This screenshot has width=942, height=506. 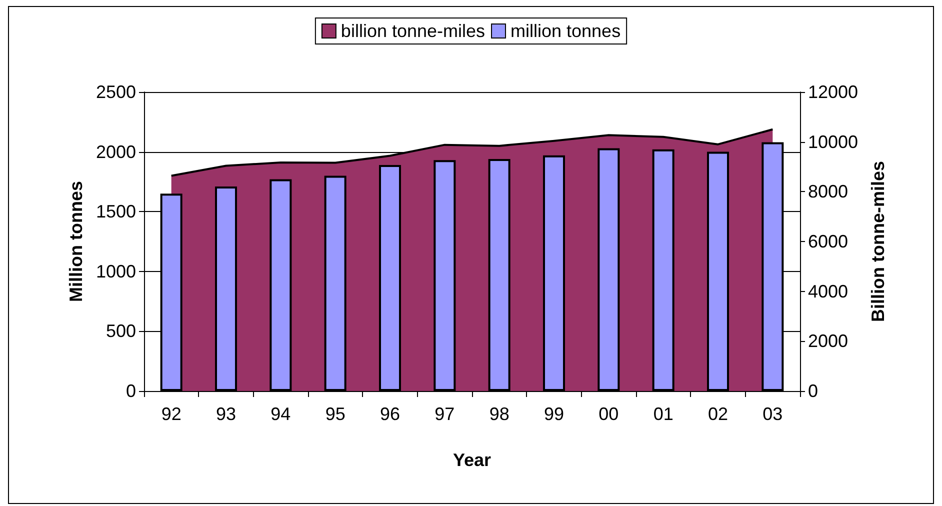 What do you see at coordinates (878, 241) in the screenshot?
I see `y2-axis-title: Billion tonne-miles` at bounding box center [878, 241].